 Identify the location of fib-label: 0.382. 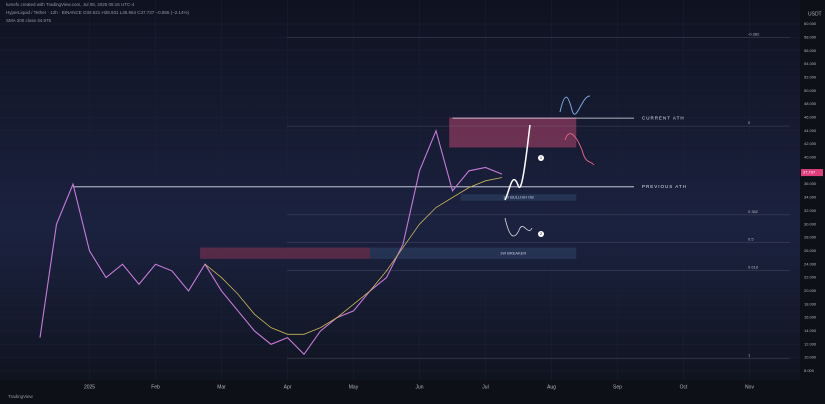
(753, 211).